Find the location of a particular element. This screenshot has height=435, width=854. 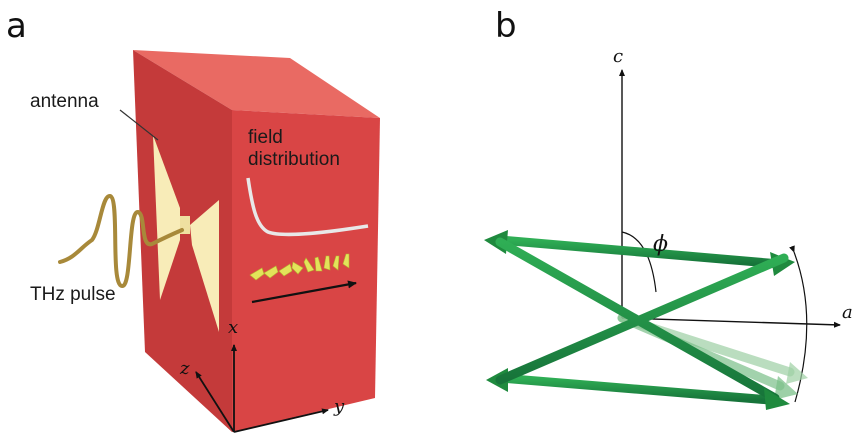

antenna-pointer-line is located at coordinates (139, 125).